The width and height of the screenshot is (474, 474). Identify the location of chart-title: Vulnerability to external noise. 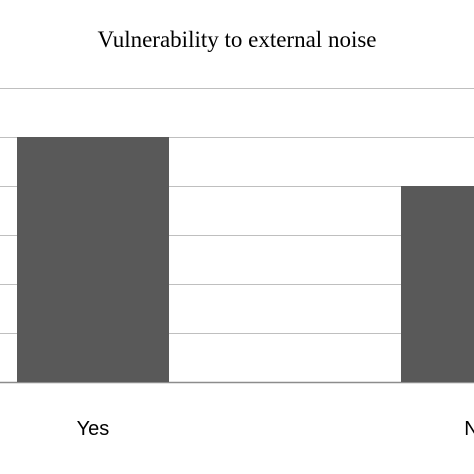
(236, 39).